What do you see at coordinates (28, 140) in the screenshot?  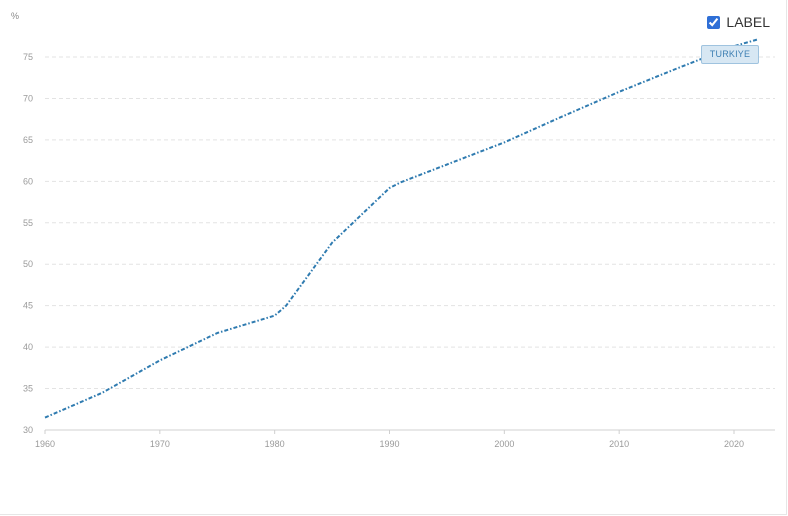 I see `y-tick-label: 65` at bounding box center [28, 140].